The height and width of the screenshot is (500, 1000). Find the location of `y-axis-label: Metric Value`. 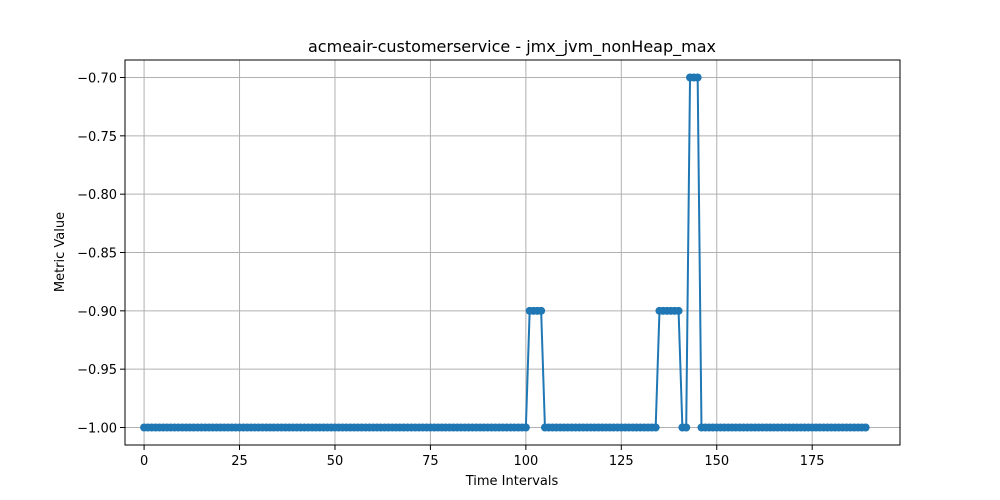

y-axis-label: Metric Value is located at coordinates (60, 252).